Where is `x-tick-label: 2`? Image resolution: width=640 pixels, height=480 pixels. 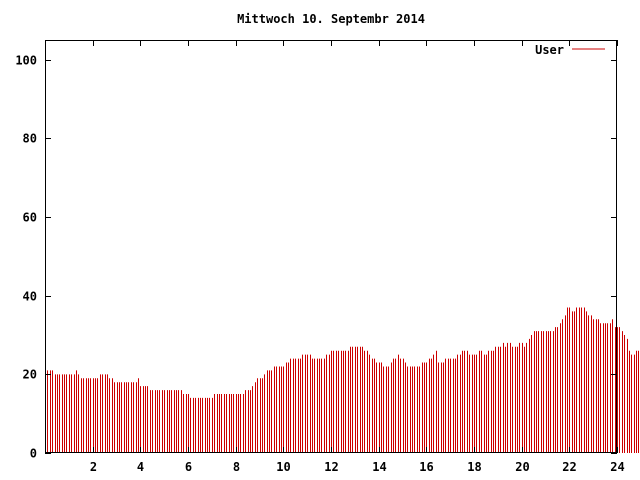
x-tick-label: 2 is located at coordinates (93, 467).